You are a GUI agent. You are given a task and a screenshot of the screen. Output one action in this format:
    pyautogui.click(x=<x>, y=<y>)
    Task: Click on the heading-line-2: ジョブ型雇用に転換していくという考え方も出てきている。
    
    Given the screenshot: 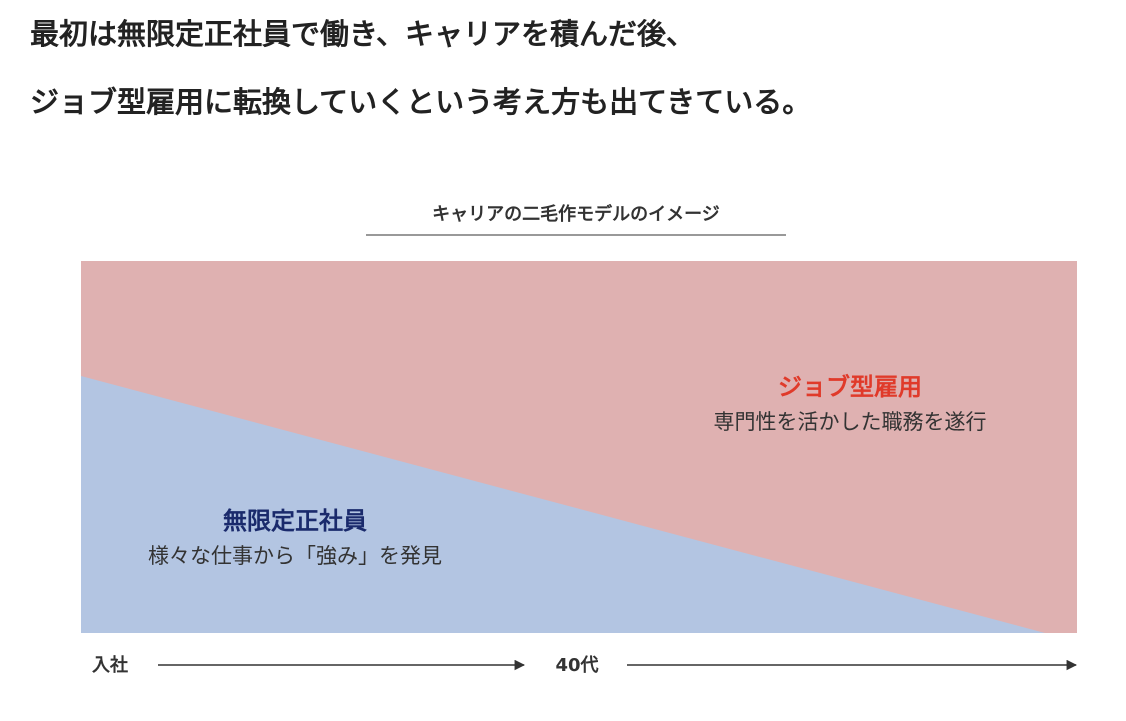 What is the action you would take?
    pyautogui.click(x=420, y=102)
    